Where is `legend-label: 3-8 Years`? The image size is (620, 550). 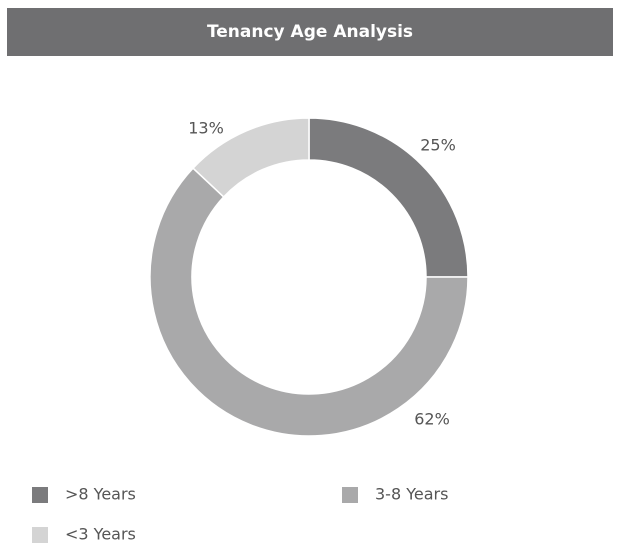 legend-label: 3-8 Years is located at coordinates (411, 494).